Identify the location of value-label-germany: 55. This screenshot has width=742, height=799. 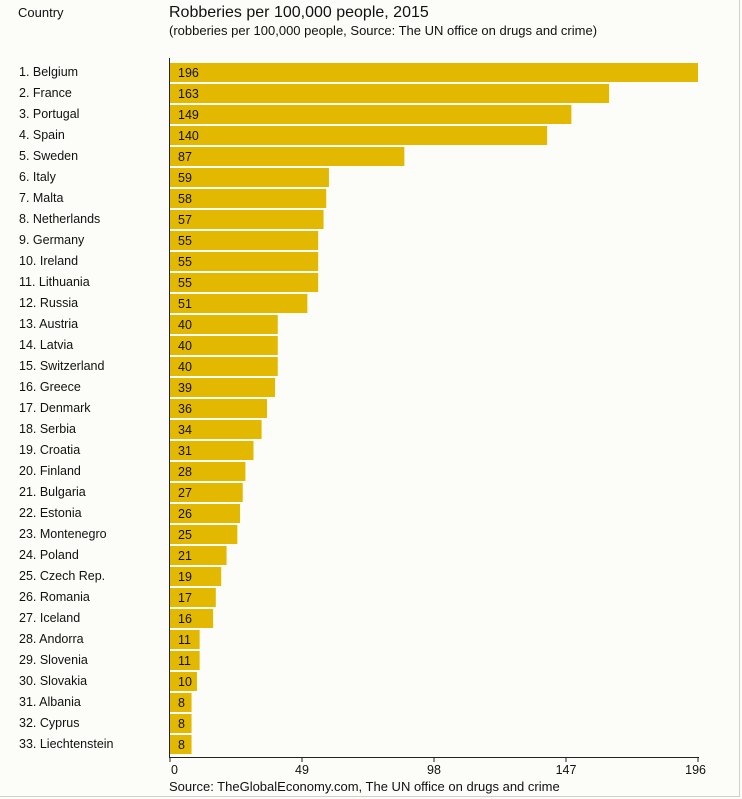
(185, 241).